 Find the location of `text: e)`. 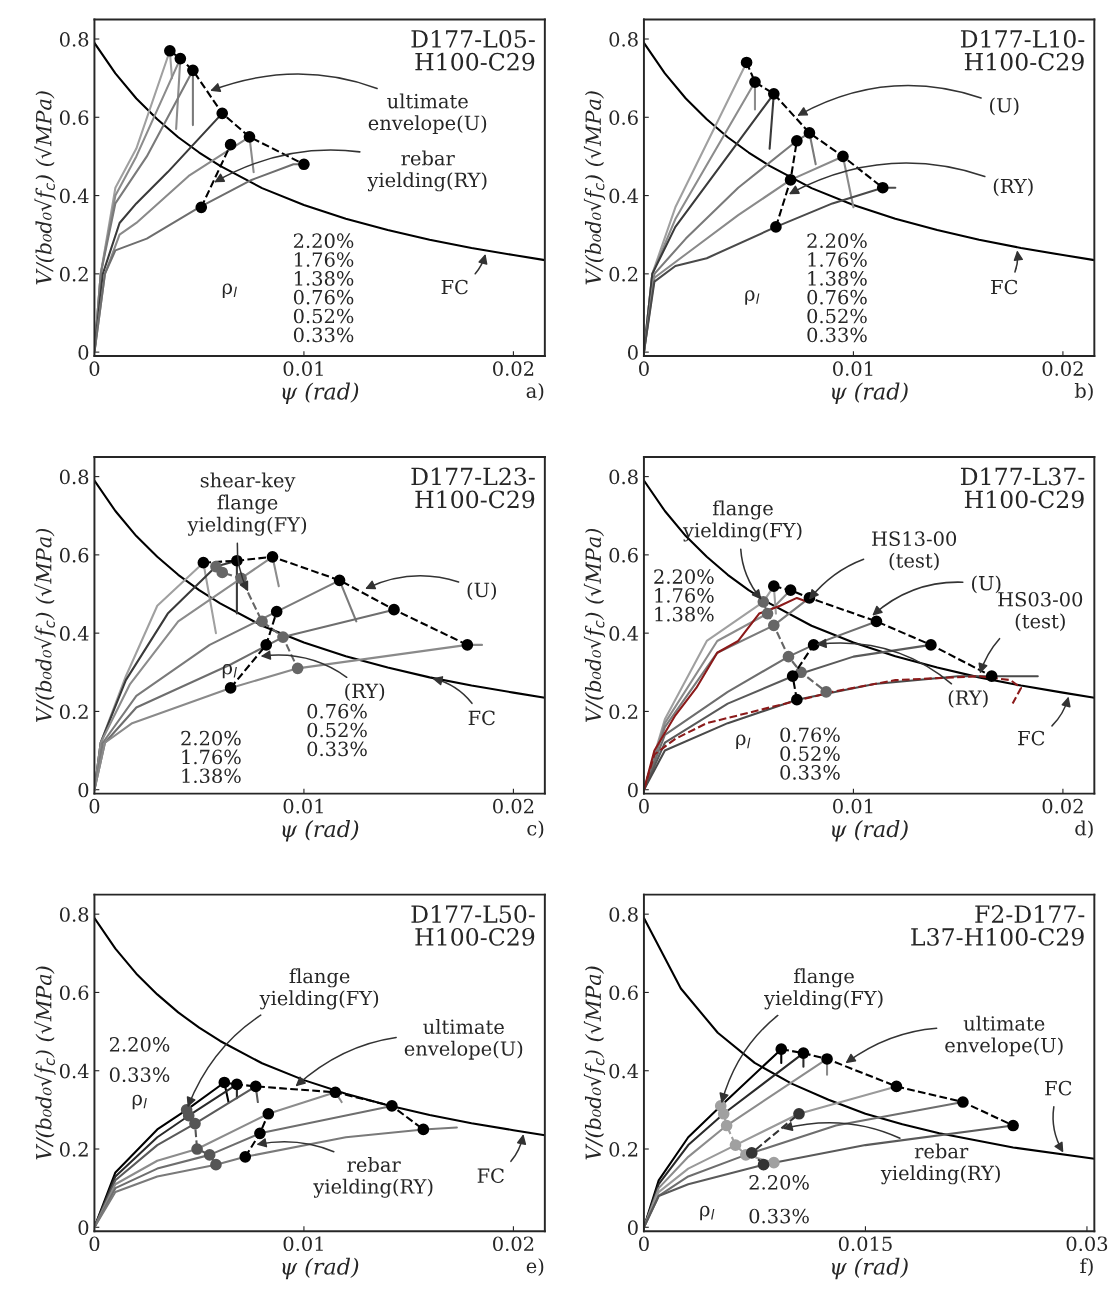

text: e) is located at coordinates (535, 1267).